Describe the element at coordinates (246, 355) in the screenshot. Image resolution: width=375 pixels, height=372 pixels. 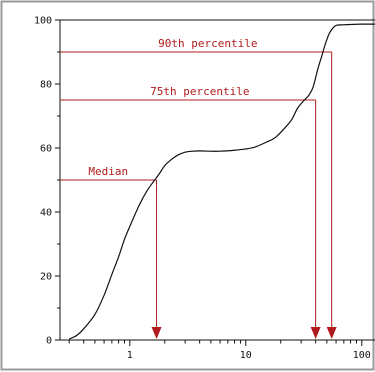
I see `x-tick-label-1: 10` at that location.